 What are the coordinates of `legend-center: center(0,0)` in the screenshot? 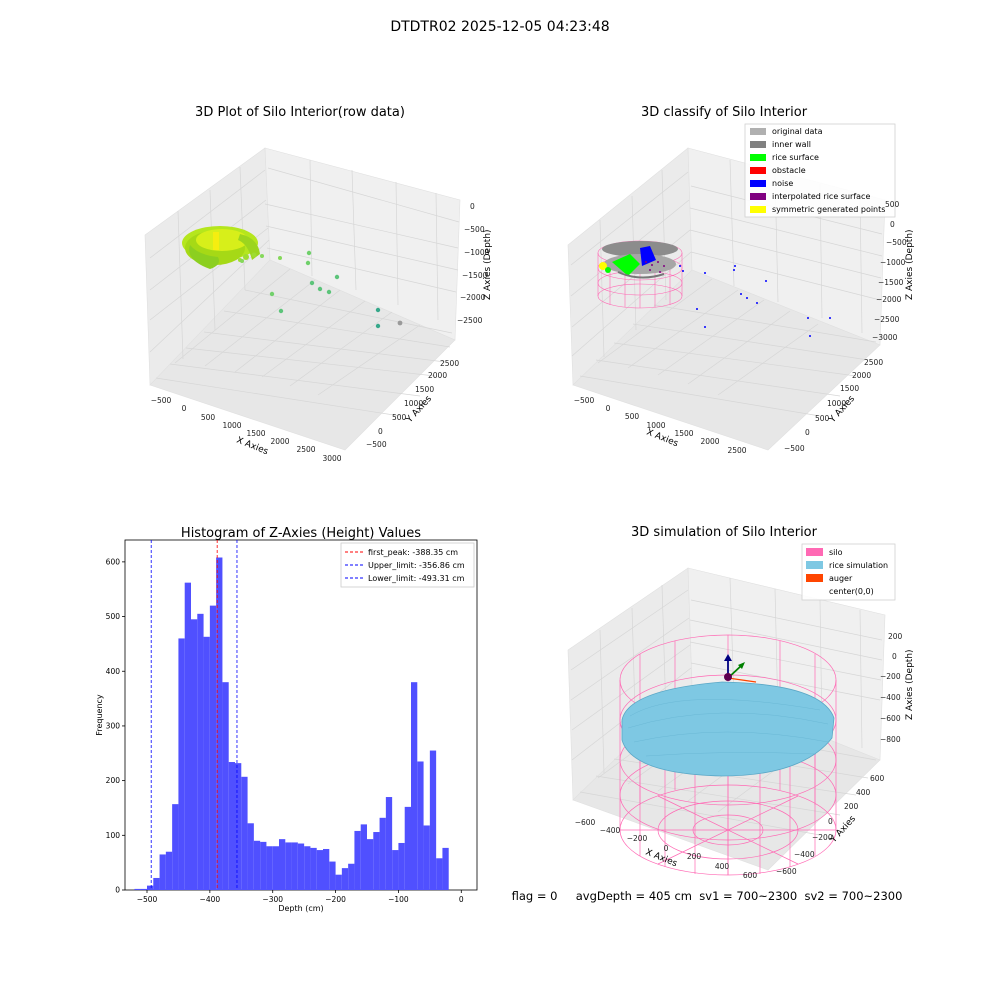 It's located at (851, 591).